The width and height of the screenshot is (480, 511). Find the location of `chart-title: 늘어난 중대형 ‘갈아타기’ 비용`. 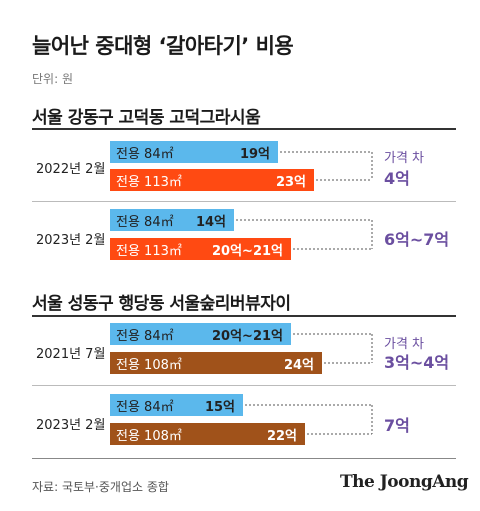

chart-title: 늘어난 중대형 ‘갈아타기’ 비용 is located at coordinates (163, 46).